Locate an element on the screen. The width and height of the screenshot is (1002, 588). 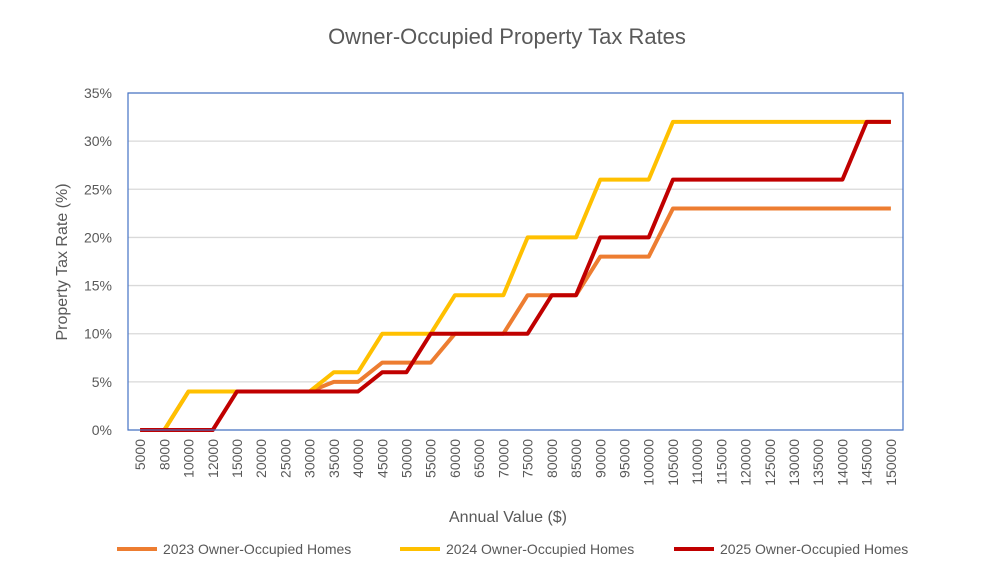
x-tick-label: 55000 is located at coordinates (431, 458).